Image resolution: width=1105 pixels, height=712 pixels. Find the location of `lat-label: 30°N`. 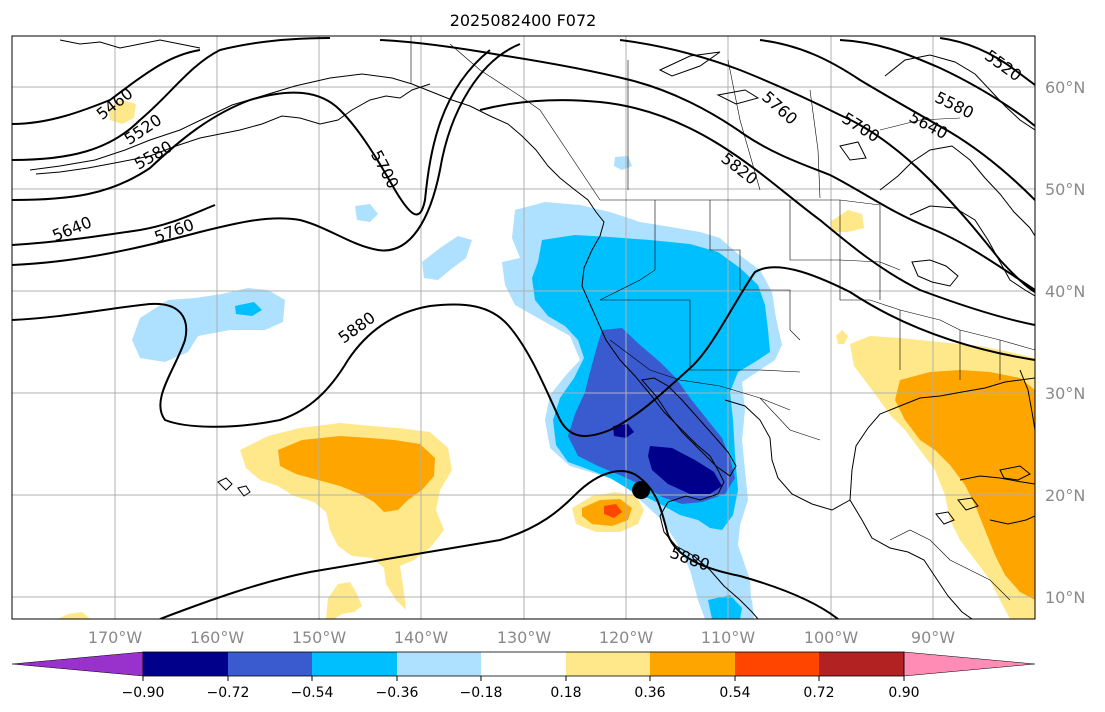

lat-label: 30°N is located at coordinates (1065, 393).